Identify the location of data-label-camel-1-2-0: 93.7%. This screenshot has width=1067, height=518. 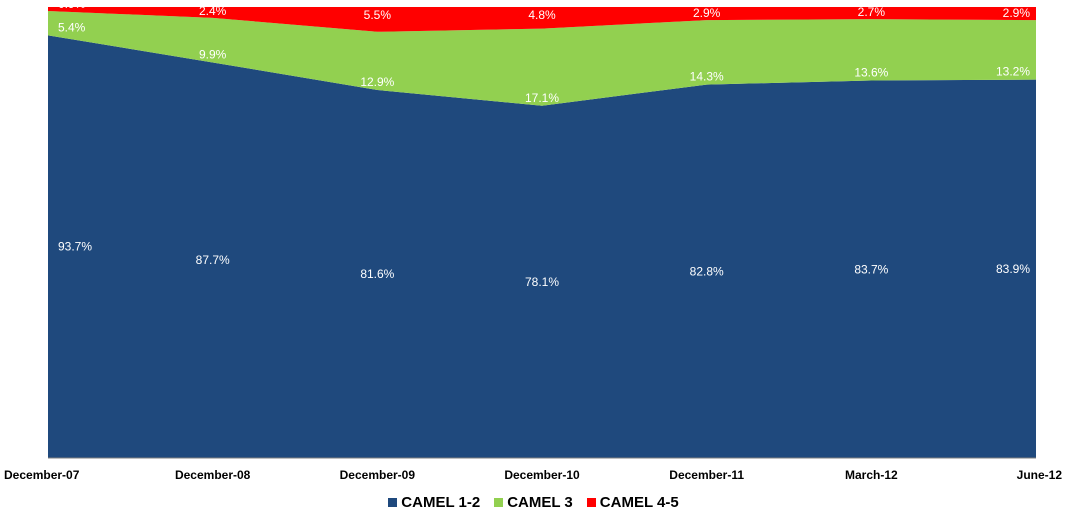
(75, 247).